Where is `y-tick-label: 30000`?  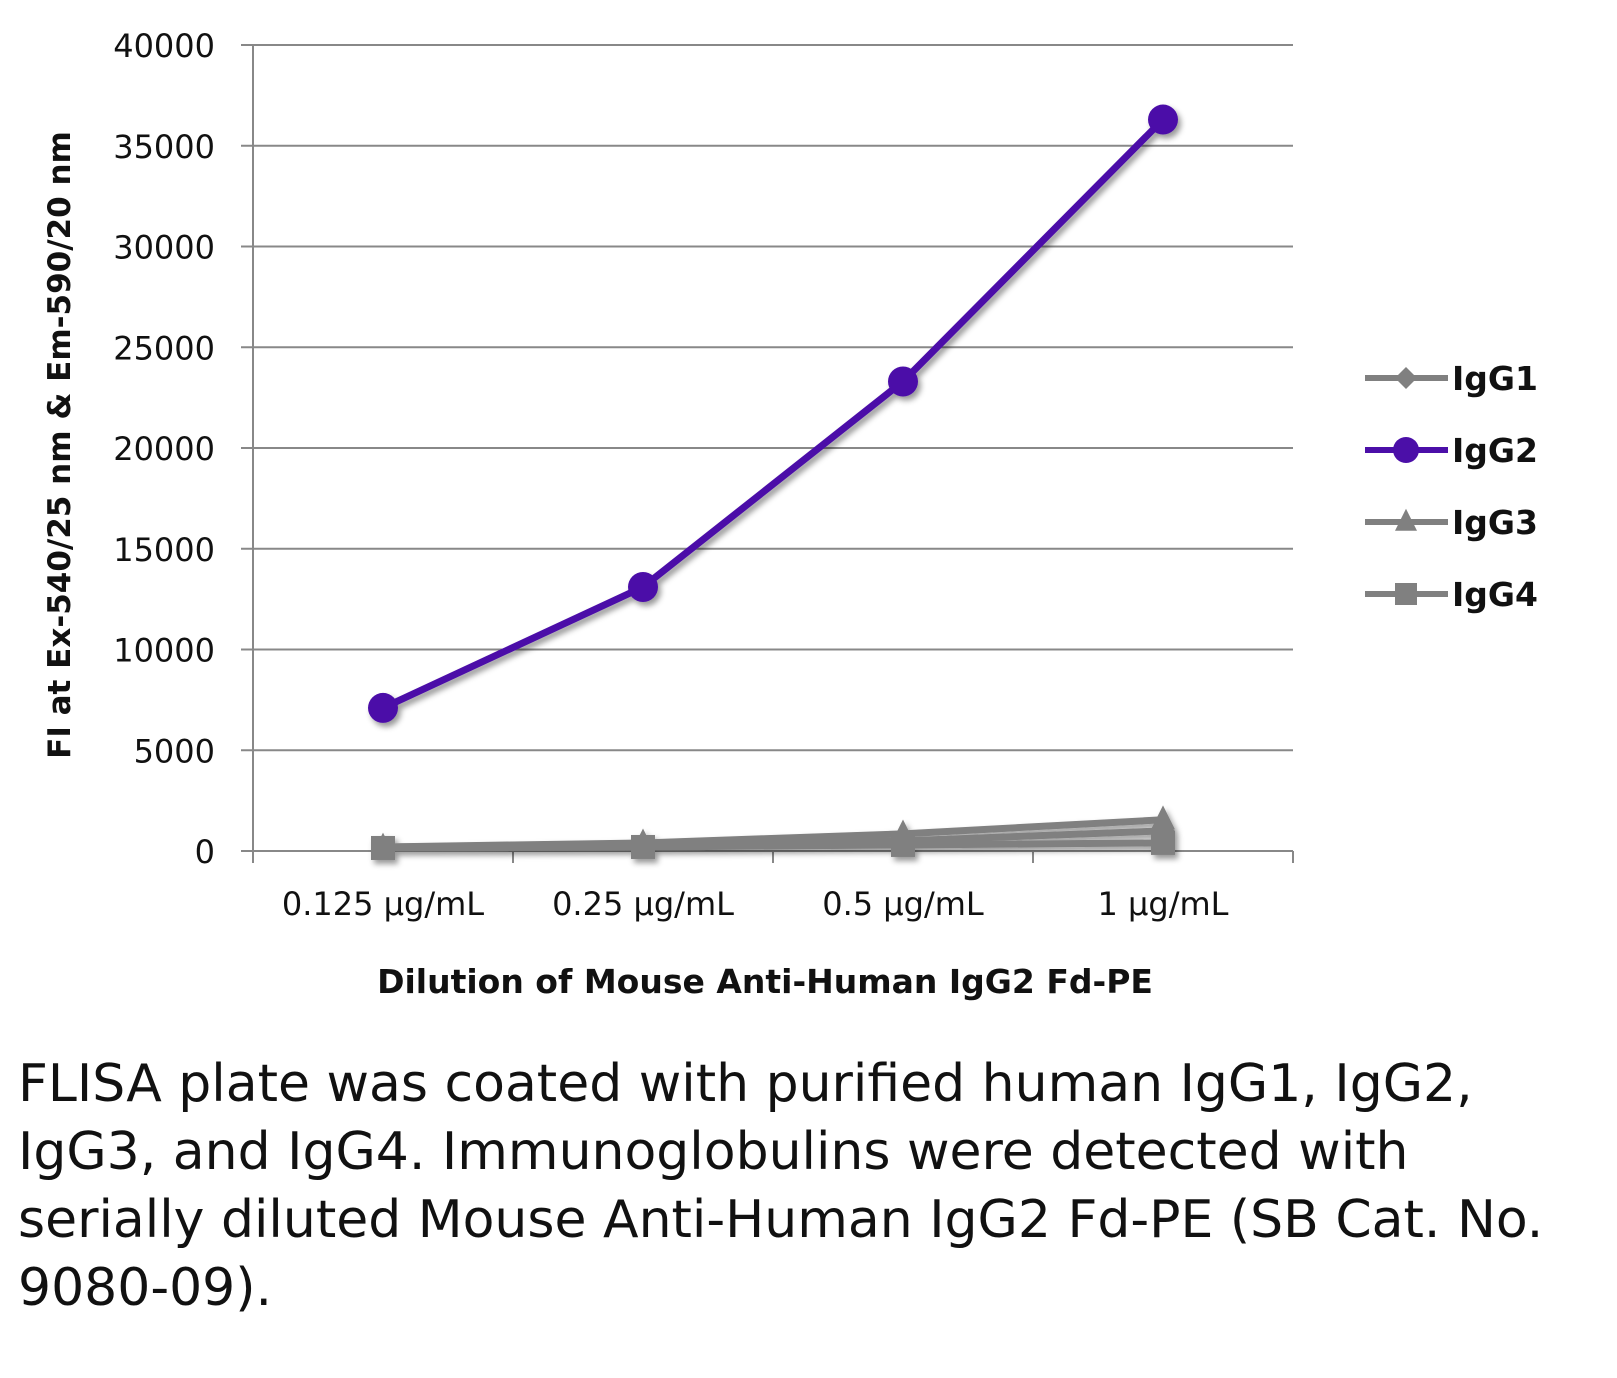 y-tick-label: 30000 is located at coordinates (164, 248).